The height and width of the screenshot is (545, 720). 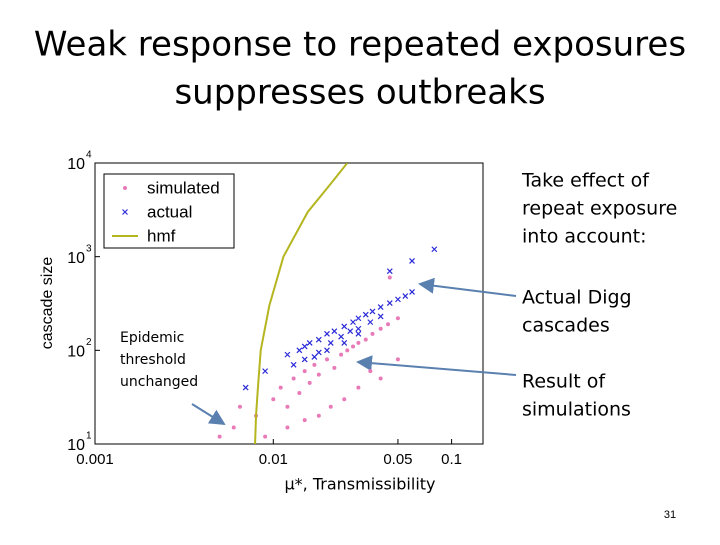 What do you see at coordinates (585, 181) in the screenshot?
I see `note: Take effect of` at bounding box center [585, 181].